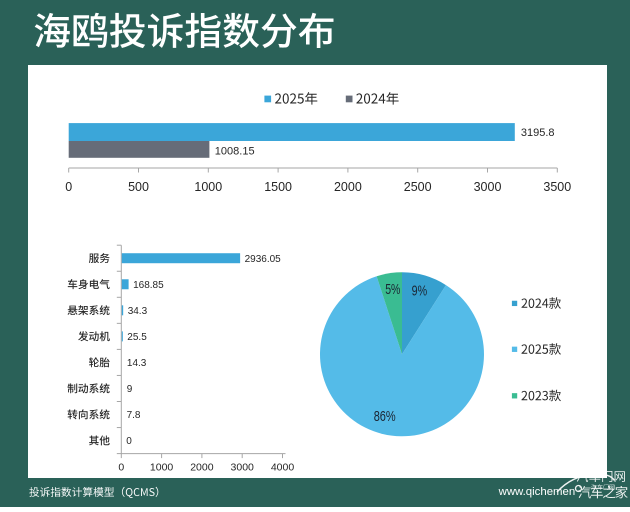 This screenshot has height=512, width=630. Describe the element at coordinates (134, 415) in the screenshot. I see `svg-text: 7.8` at that location.